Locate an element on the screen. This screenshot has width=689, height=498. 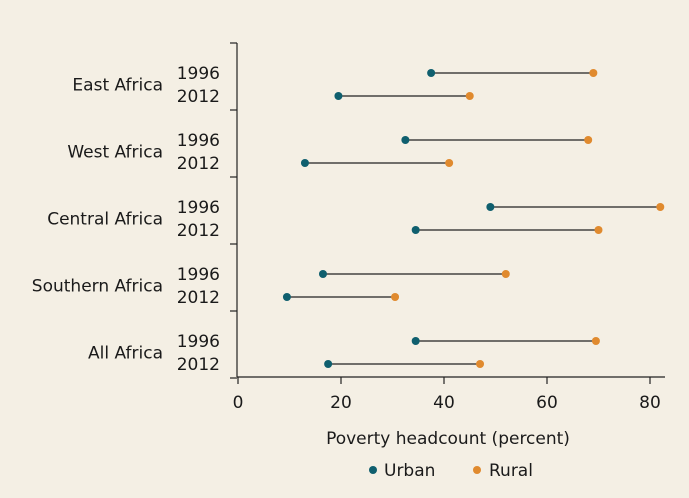
legend-urban-label: Urban is located at coordinates (409, 471).